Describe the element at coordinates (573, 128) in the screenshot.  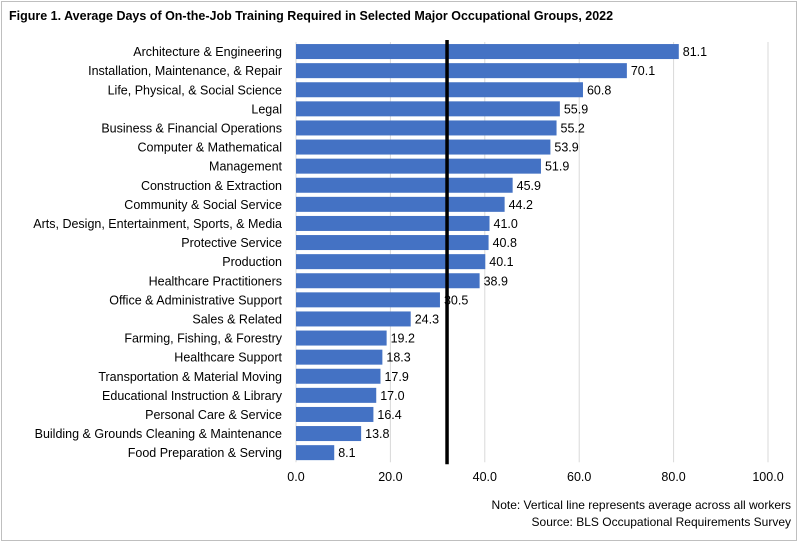
I see `value-label: 55.2` at that location.